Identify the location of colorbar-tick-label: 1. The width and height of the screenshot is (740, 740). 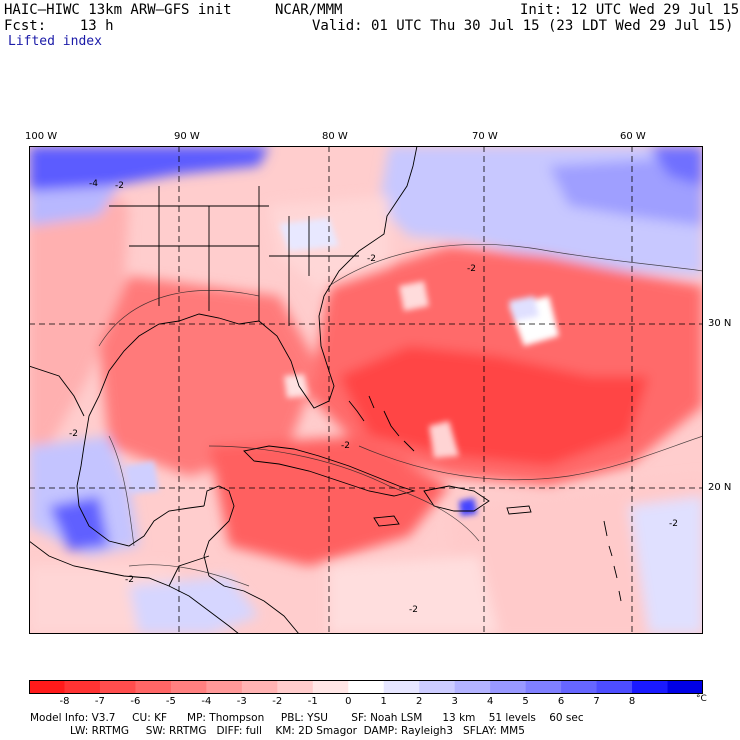
(383, 701).